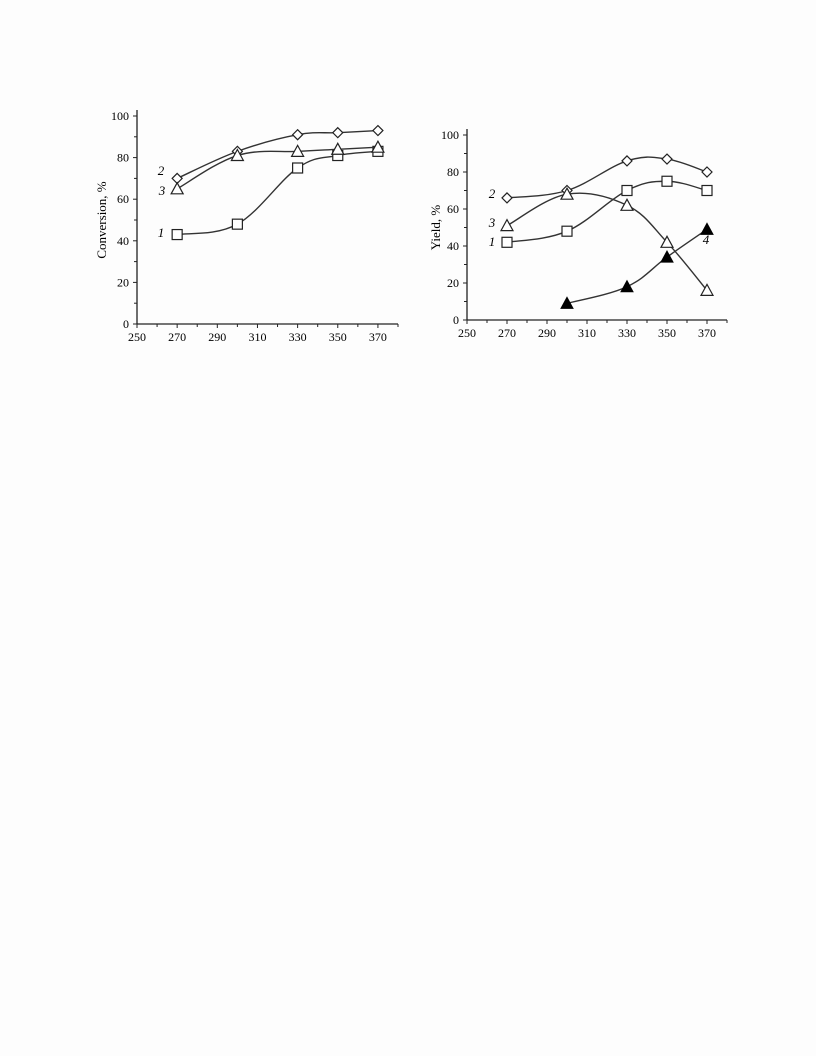 This screenshot has height=1056, width=816. What do you see at coordinates (101, 219) in the screenshot?
I see `y-axis-label: Conversion, %` at bounding box center [101, 219].